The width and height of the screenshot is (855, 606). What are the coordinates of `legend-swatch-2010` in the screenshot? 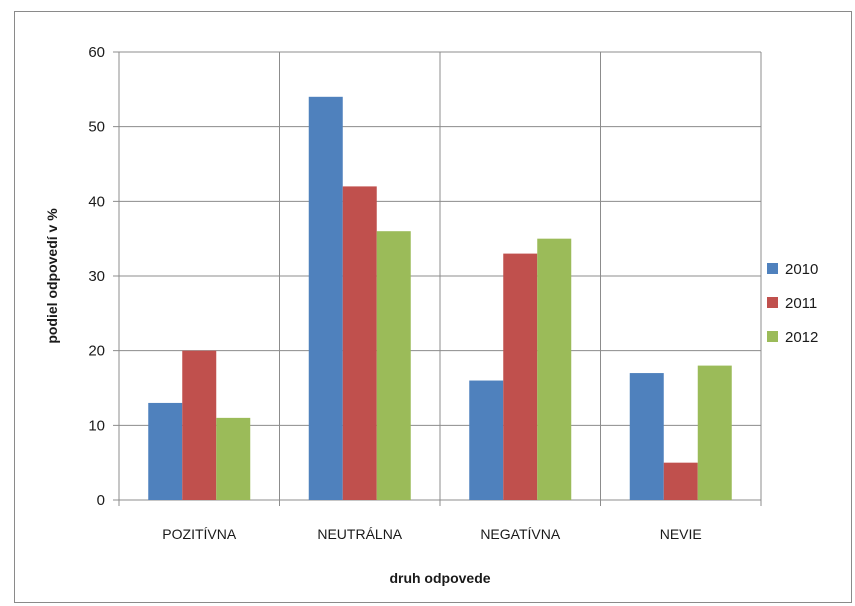 It's located at (772, 268).